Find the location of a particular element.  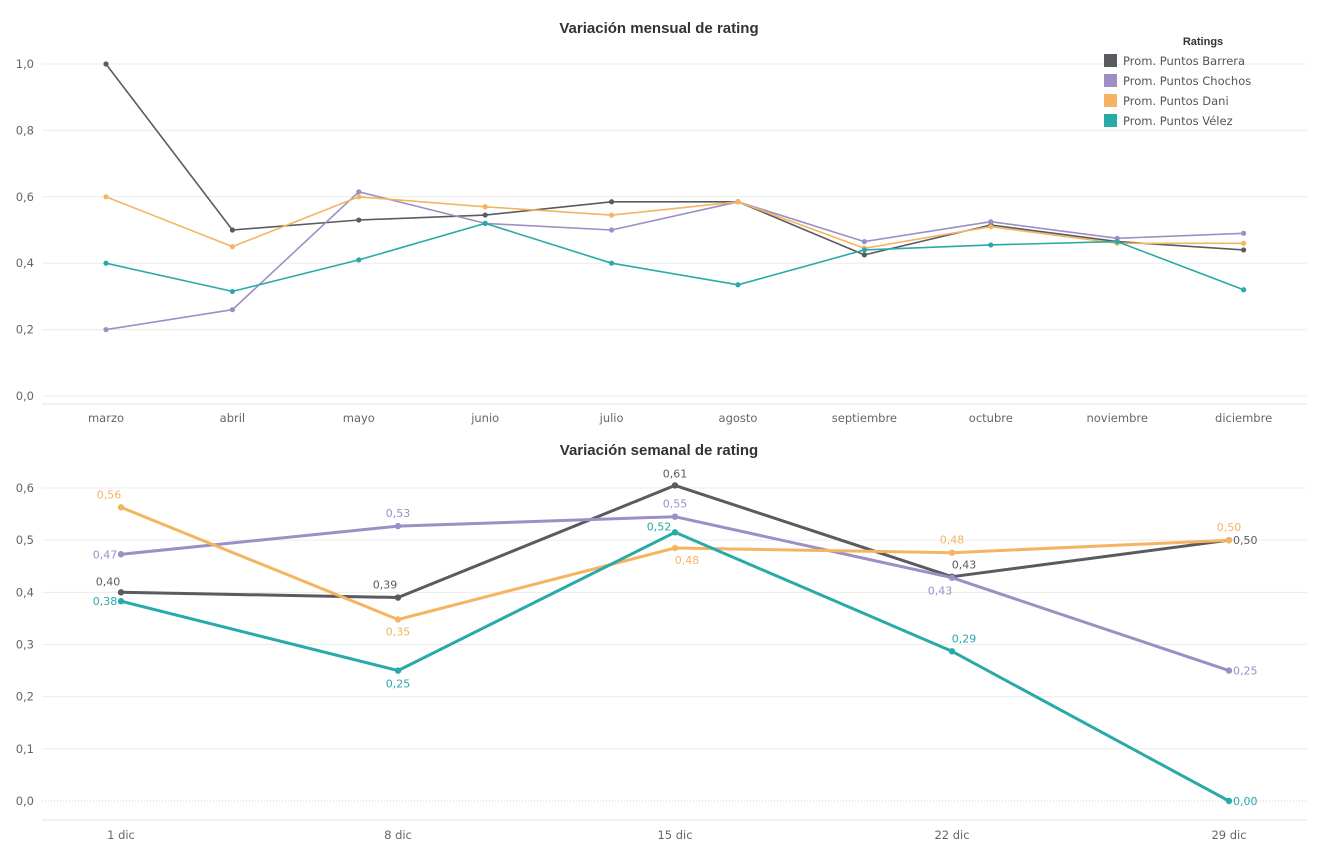

monthly-y-tick-label: 0,2 is located at coordinates (25, 330).